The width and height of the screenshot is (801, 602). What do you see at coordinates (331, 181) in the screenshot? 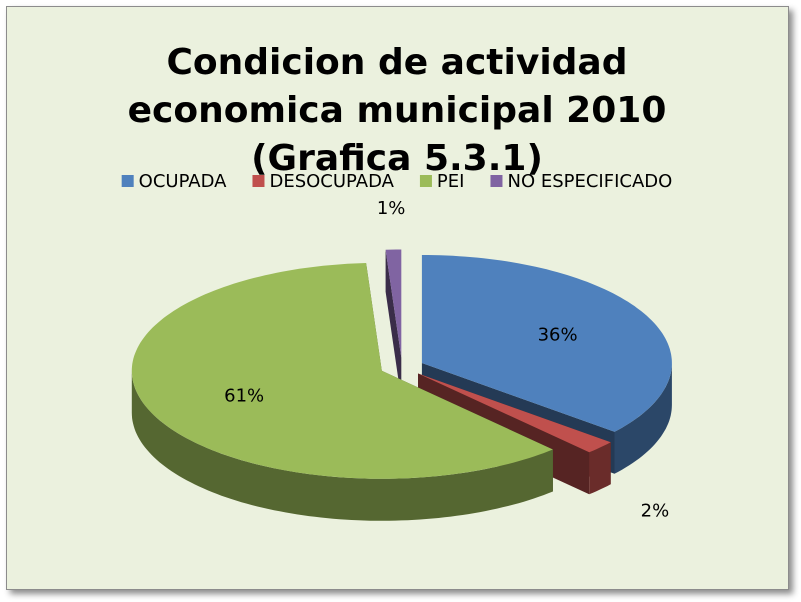
I see `legend-label: DESOCUPADA` at bounding box center [331, 181].